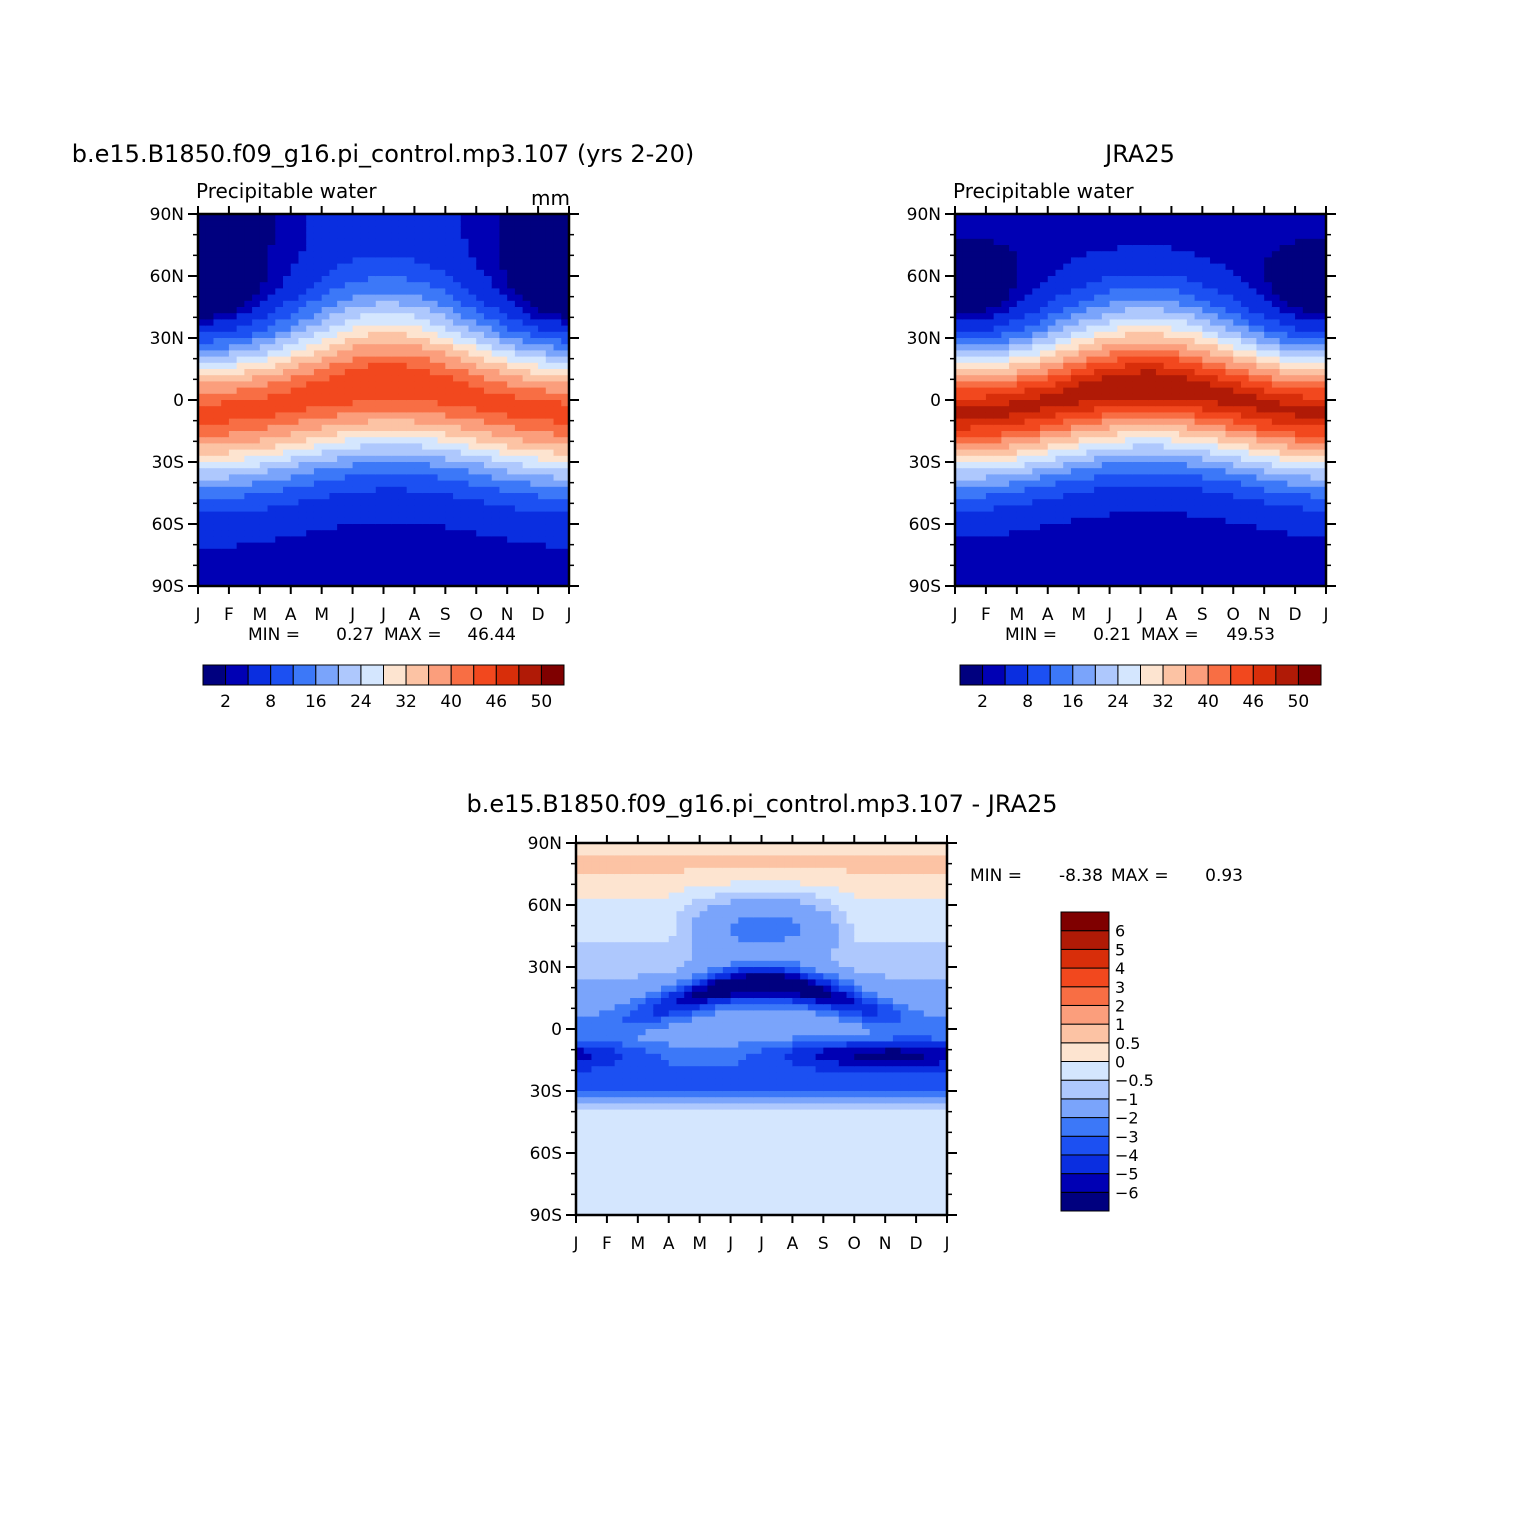 Image resolution: width=1524 pixels, height=1524 pixels. Describe the element at coordinates (274, 635) in the screenshot. I see `min-label: MIN =` at that location.